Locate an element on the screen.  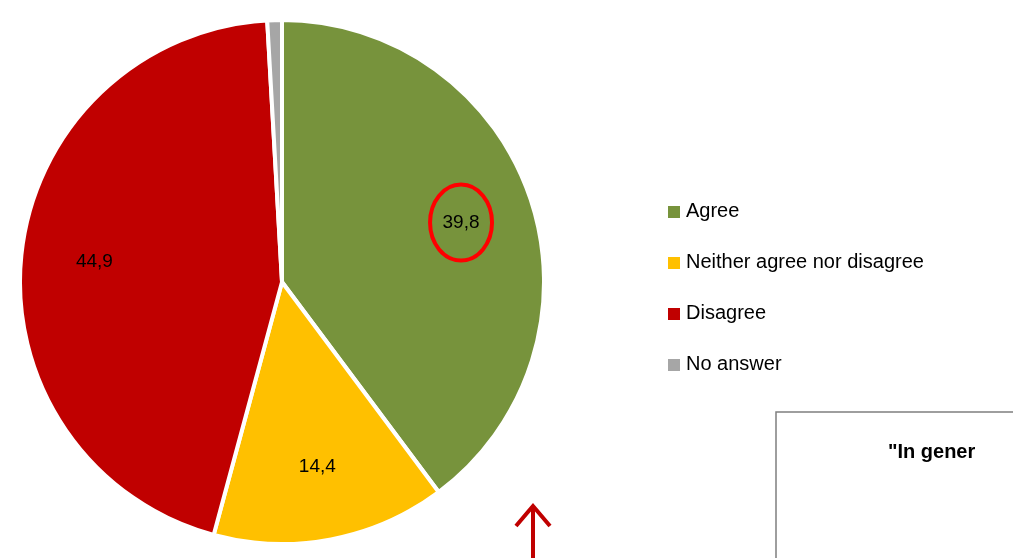
legend-label: Disagree is located at coordinates (726, 312).